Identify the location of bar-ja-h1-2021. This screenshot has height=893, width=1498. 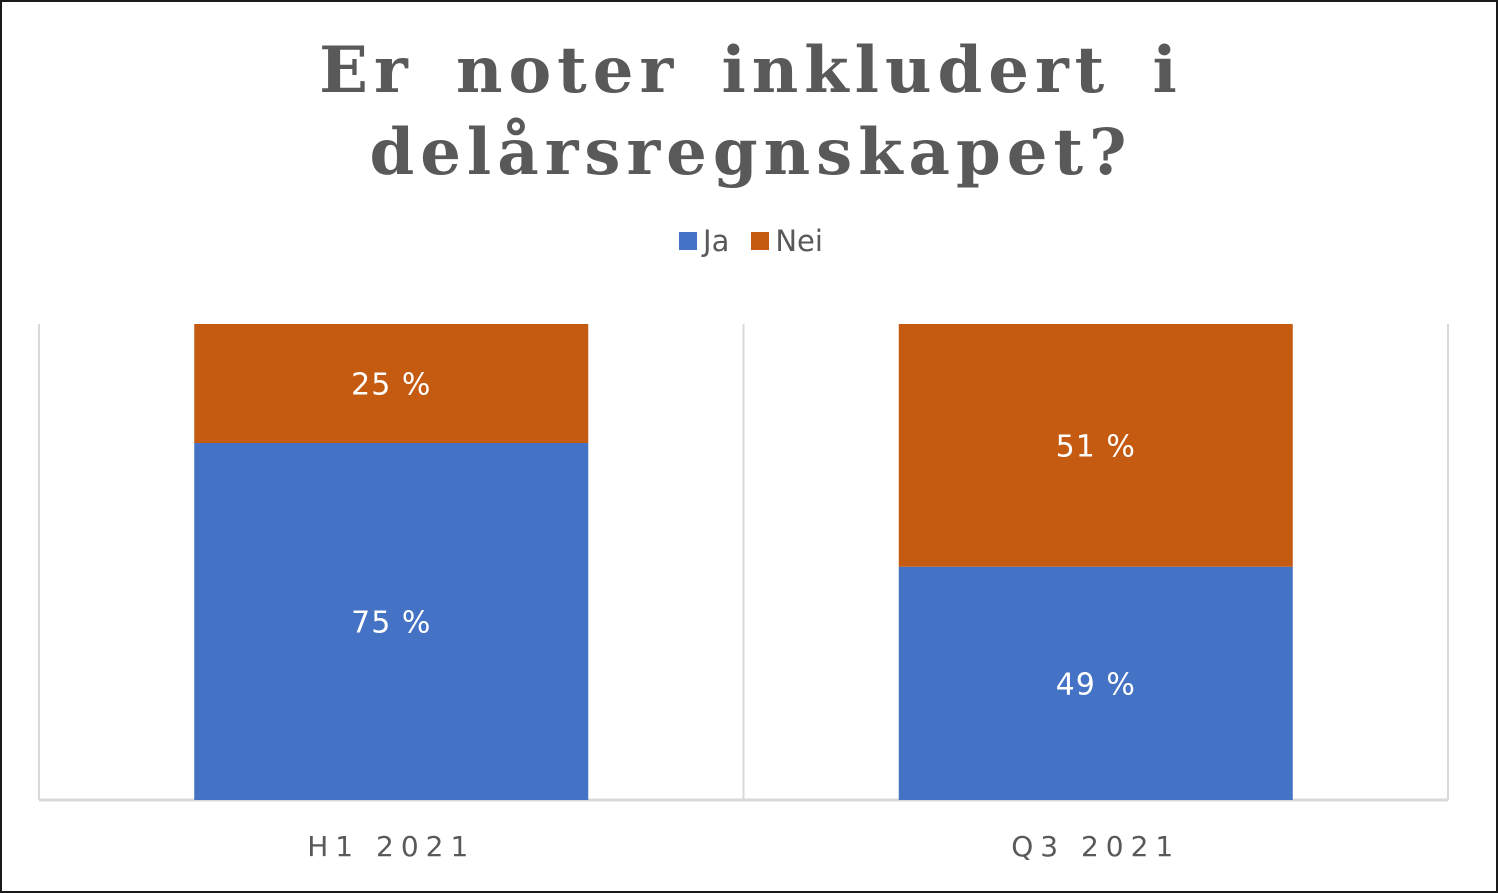
(391, 621).